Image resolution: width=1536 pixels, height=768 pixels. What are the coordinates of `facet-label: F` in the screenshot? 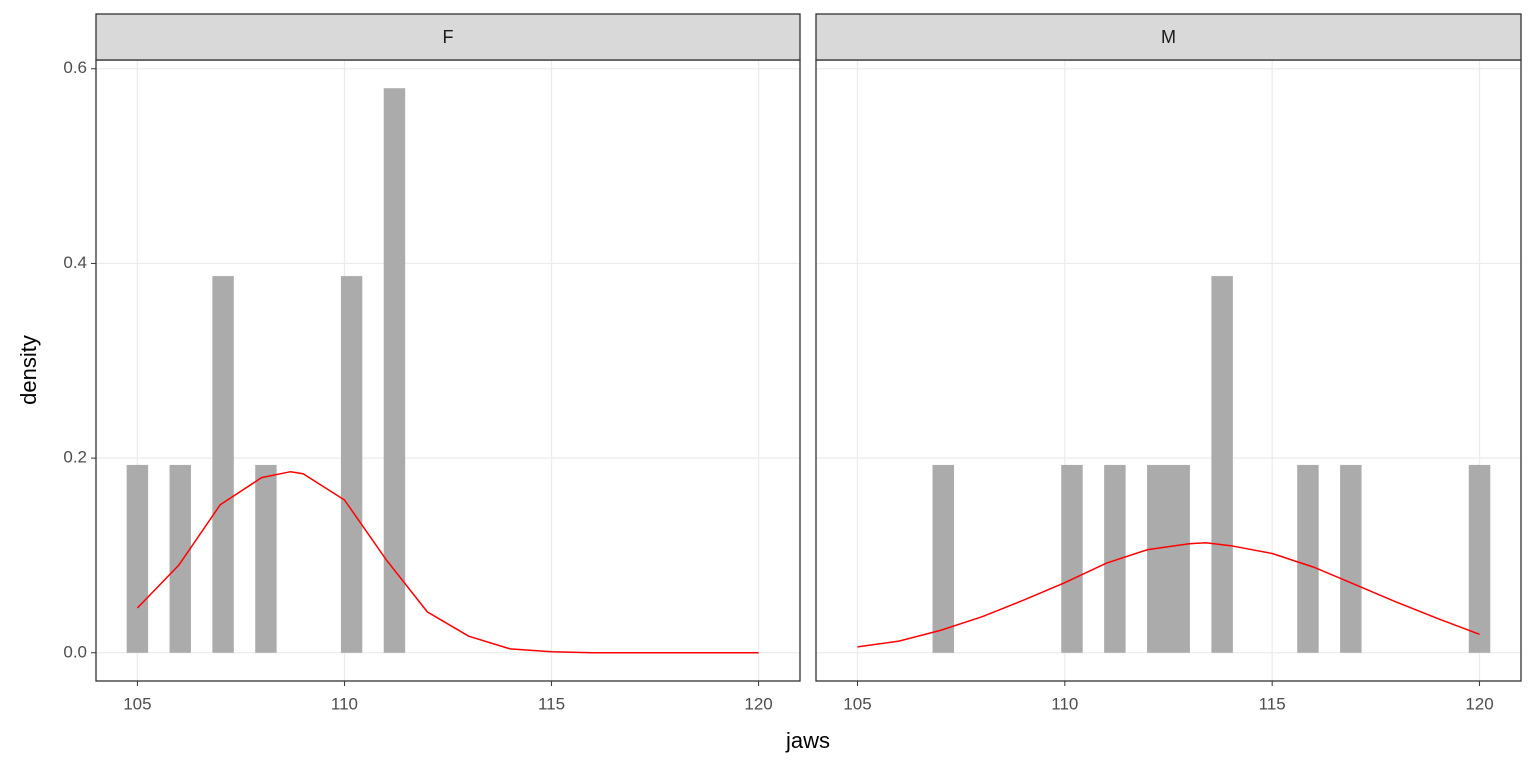 It's located at (448, 37).